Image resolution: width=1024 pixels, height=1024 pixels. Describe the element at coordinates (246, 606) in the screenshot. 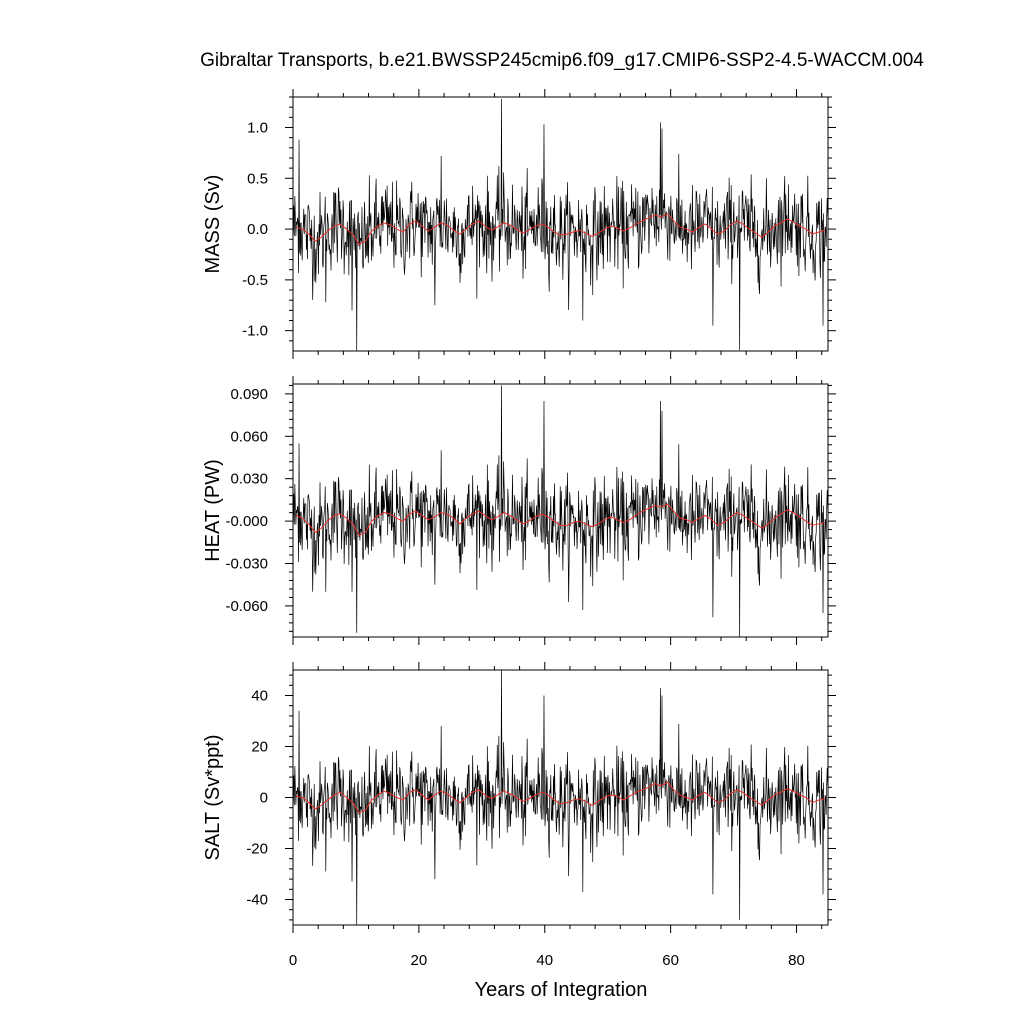

I see `y-tick-label-heat: -0.060` at that location.